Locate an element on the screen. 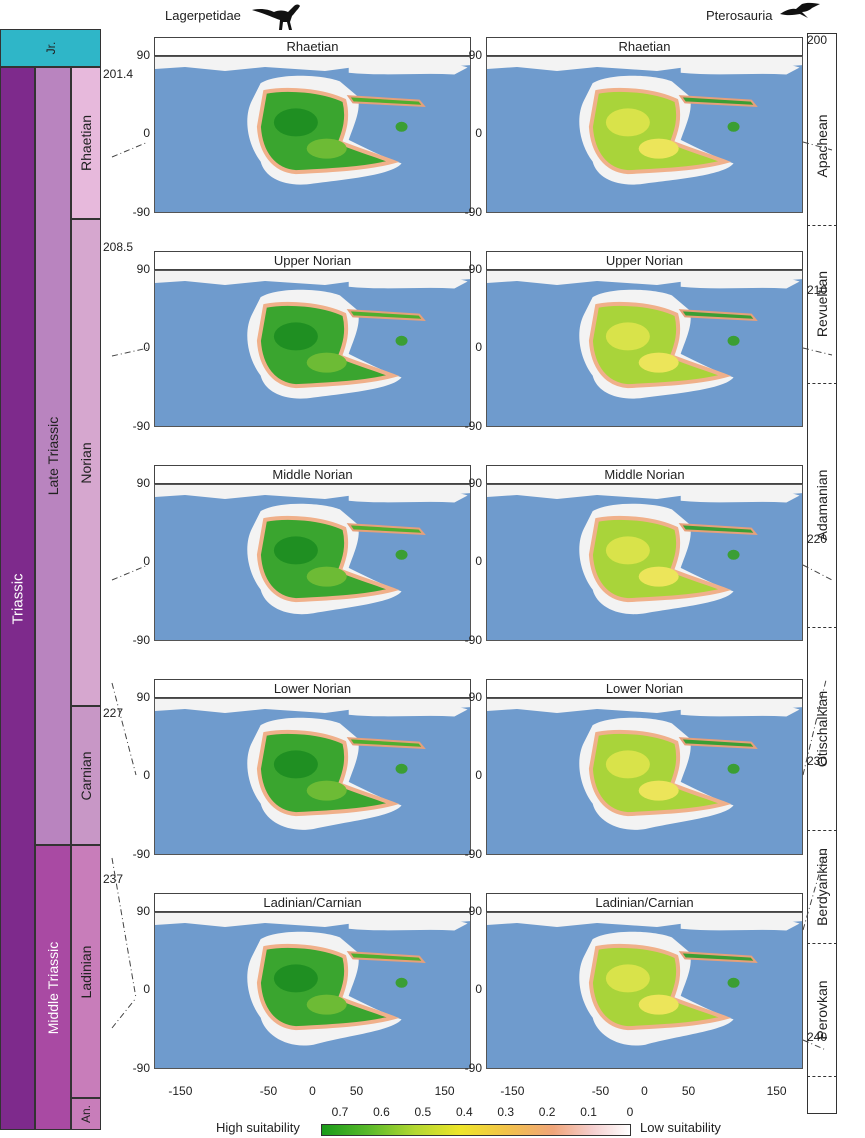 Image resolution: width=865 pixels, height=1138 pixels. legend-right-label: Low suitability is located at coordinates (680, 1127).